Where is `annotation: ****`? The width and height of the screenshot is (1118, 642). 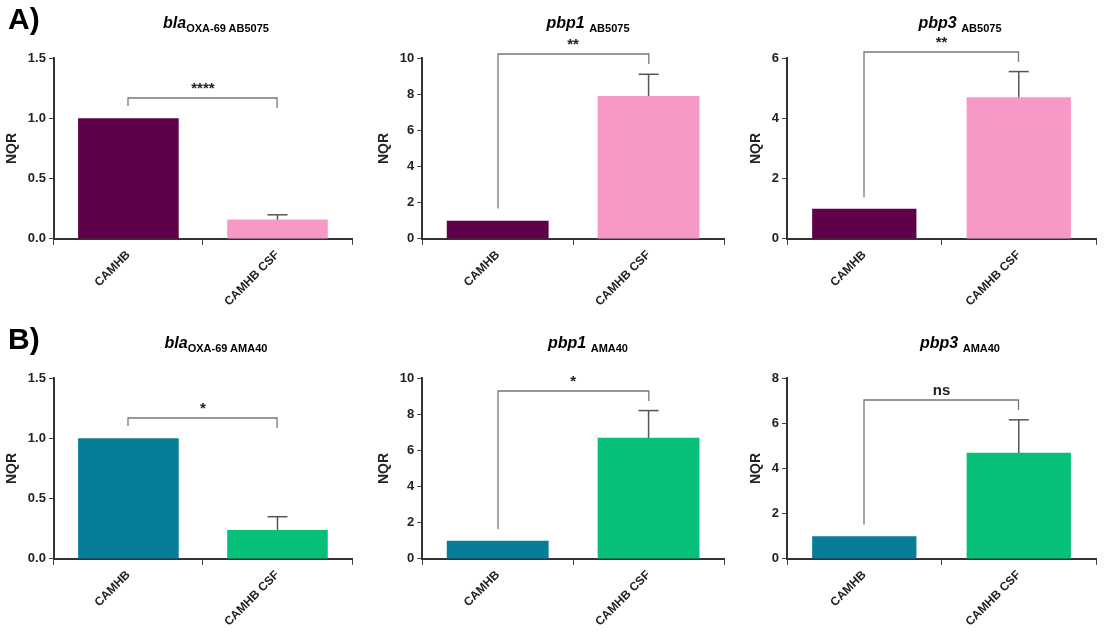
annotation: **** is located at coordinates (203, 88).